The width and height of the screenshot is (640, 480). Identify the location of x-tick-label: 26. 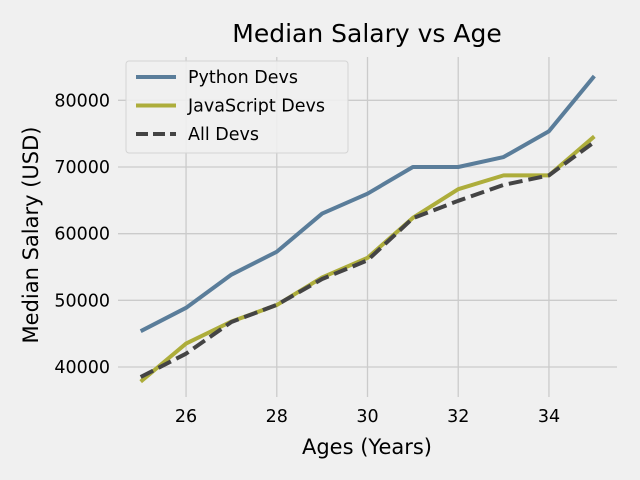
(186, 417).